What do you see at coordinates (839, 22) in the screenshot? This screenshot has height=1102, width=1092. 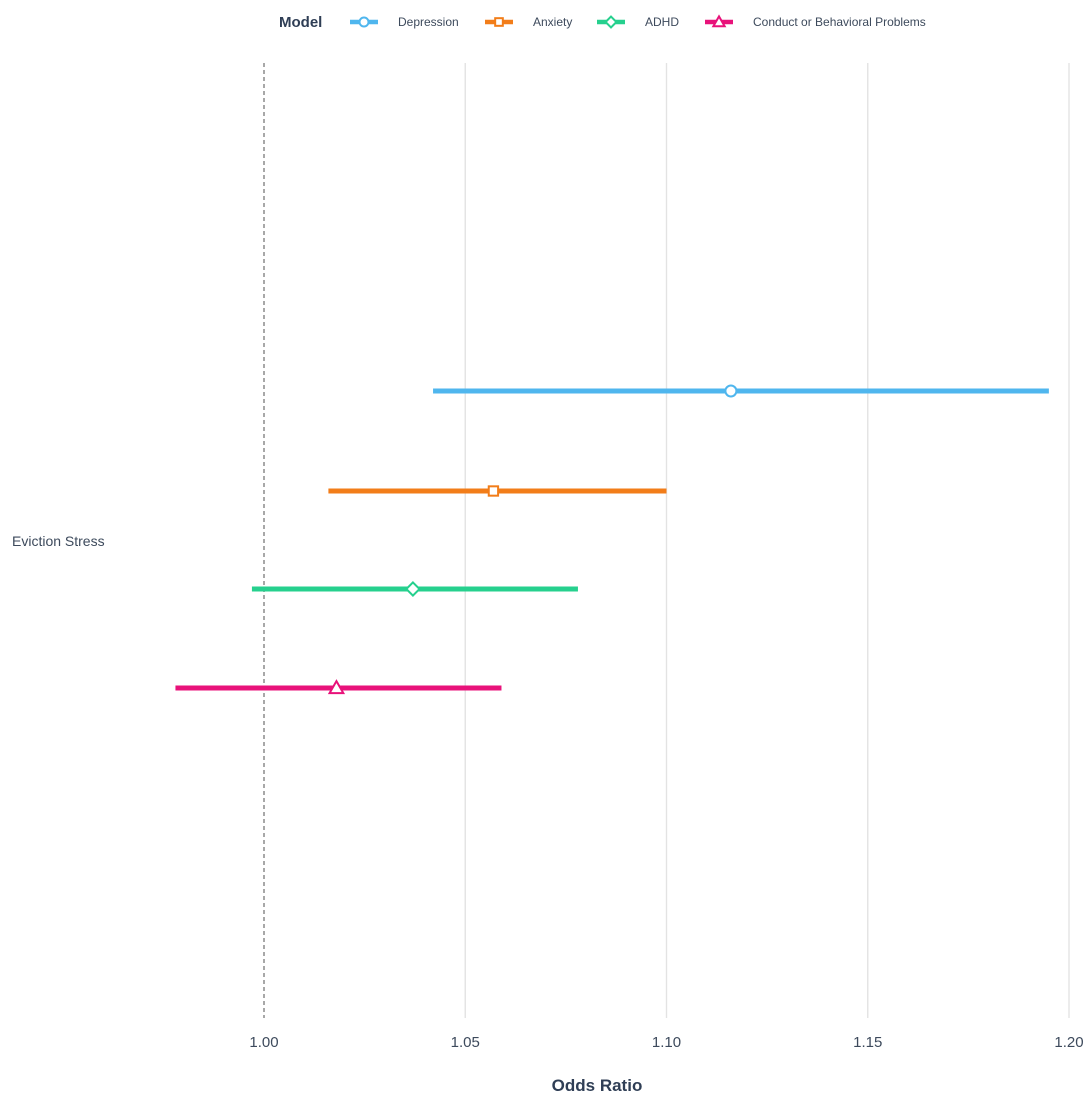 I see `legend-label: Conduct or Behavioral Problems` at bounding box center [839, 22].